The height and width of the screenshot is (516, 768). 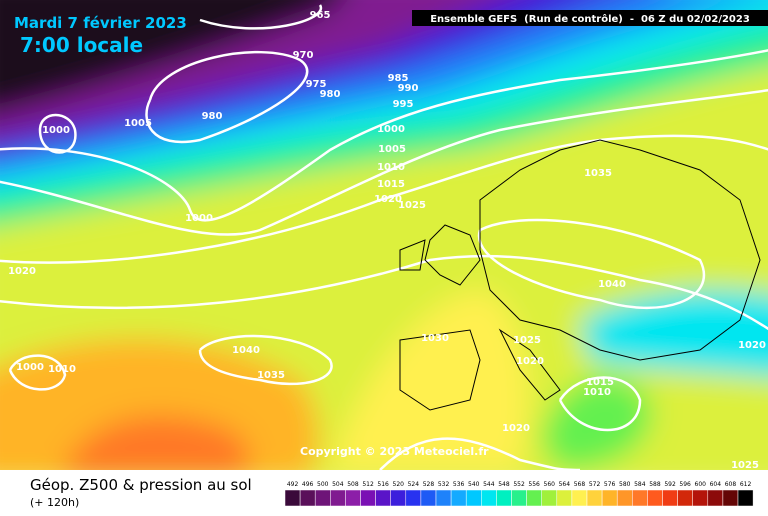 I want to click on legend-label: 580, so click(x=625, y=484).